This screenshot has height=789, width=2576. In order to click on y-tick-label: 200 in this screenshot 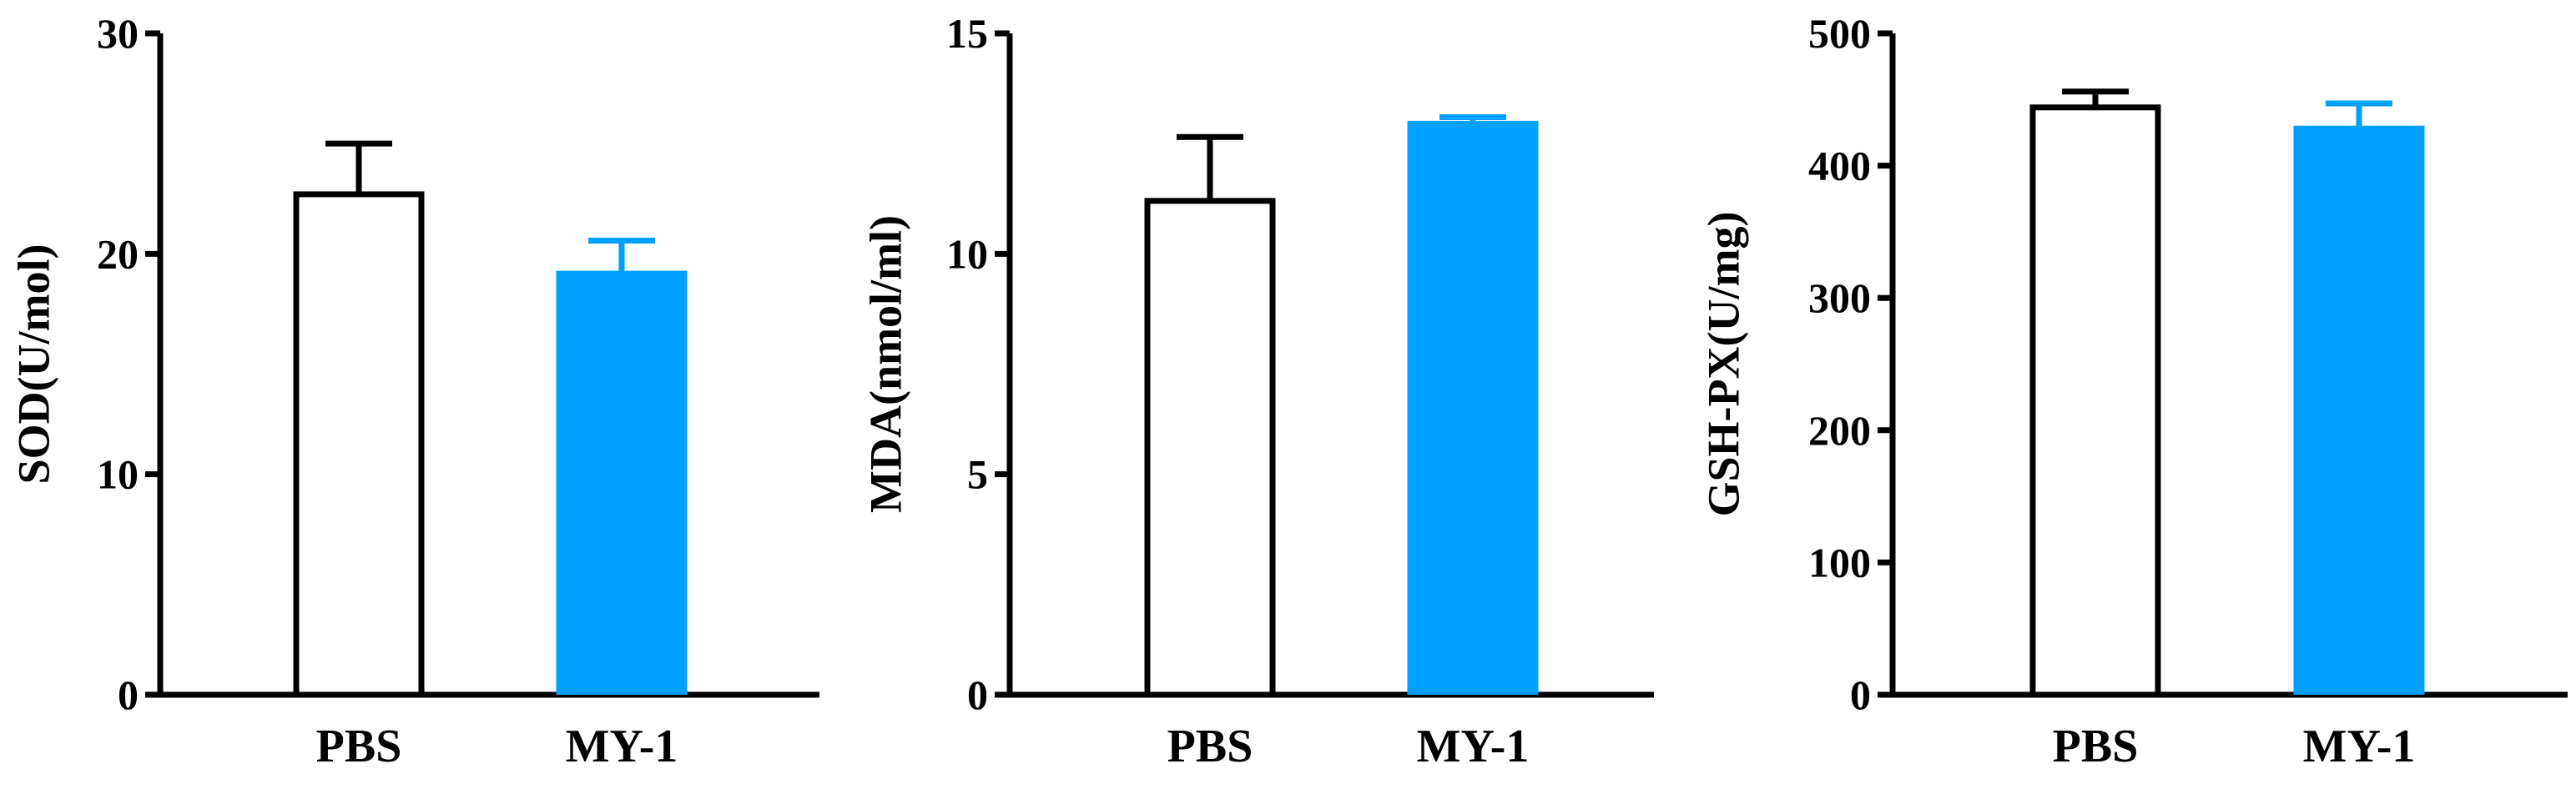, I will do `click(1840, 431)`.